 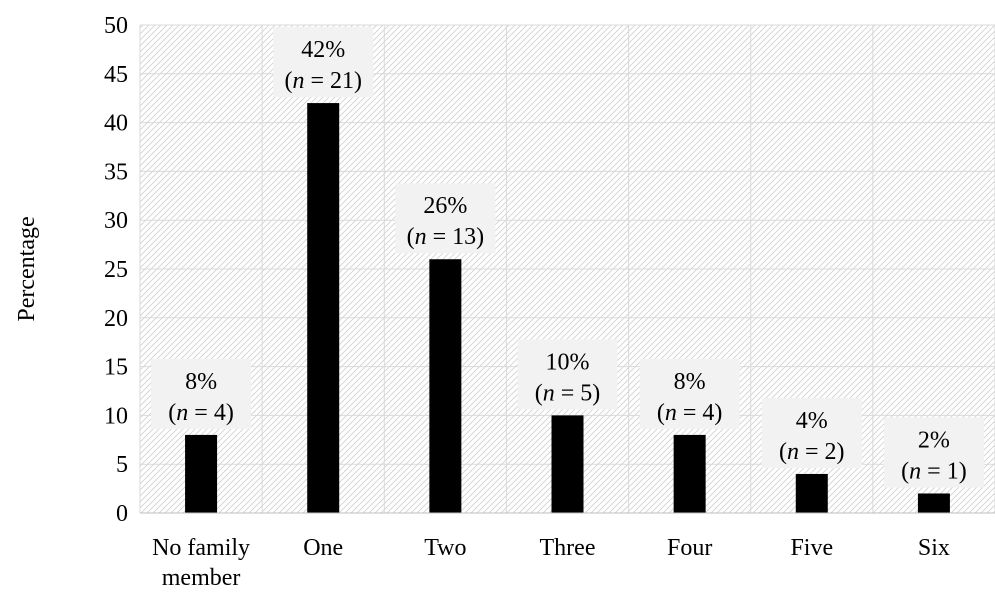 I want to click on y-tick-label: 40, so click(x=116, y=124).